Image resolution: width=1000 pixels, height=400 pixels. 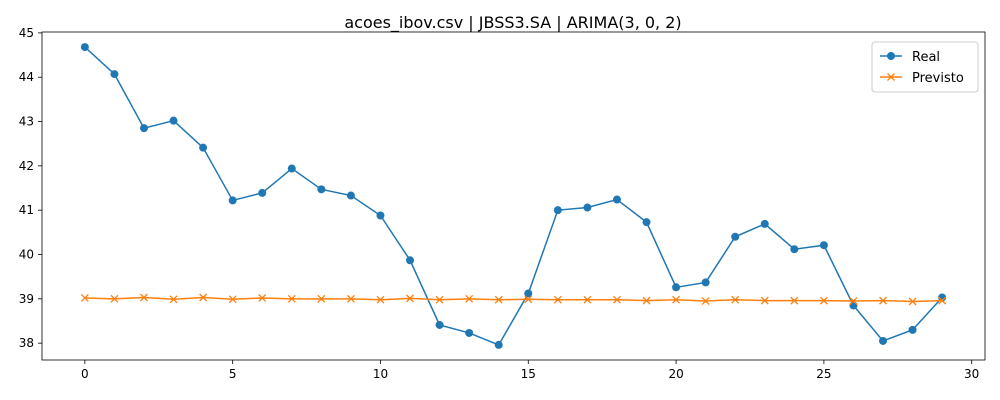 What do you see at coordinates (380, 374) in the screenshot?
I see `x-tick-label: 10` at bounding box center [380, 374].